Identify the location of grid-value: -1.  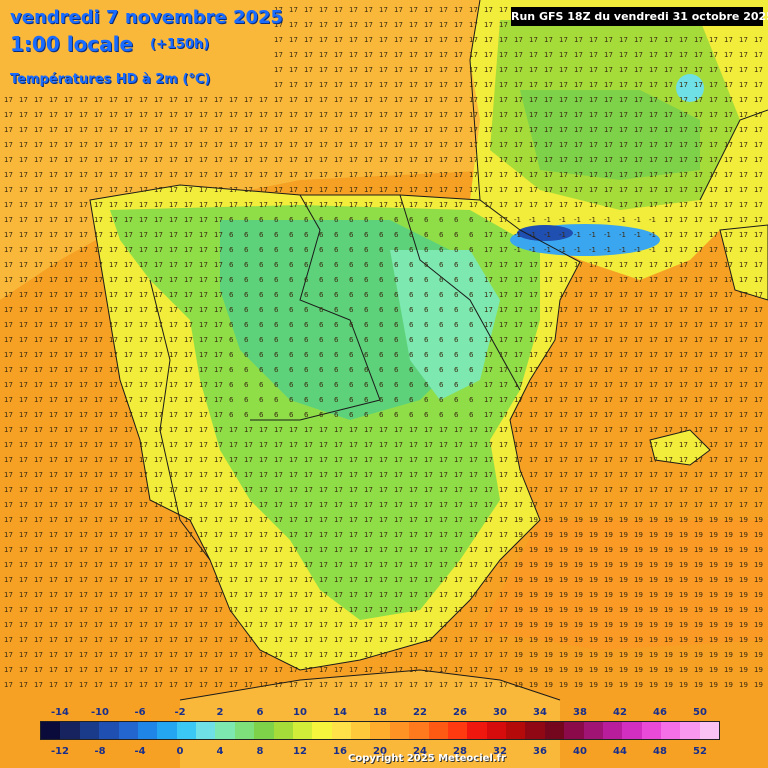
(547, 250).